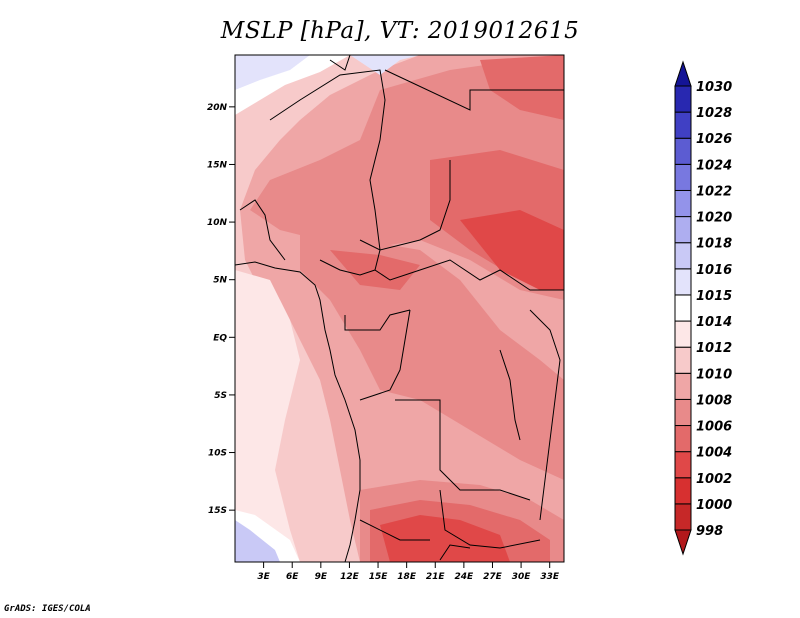  Describe the element at coordinates (493, 577) in the screenshot. I see `lon-tick-label: 27E` at that location.